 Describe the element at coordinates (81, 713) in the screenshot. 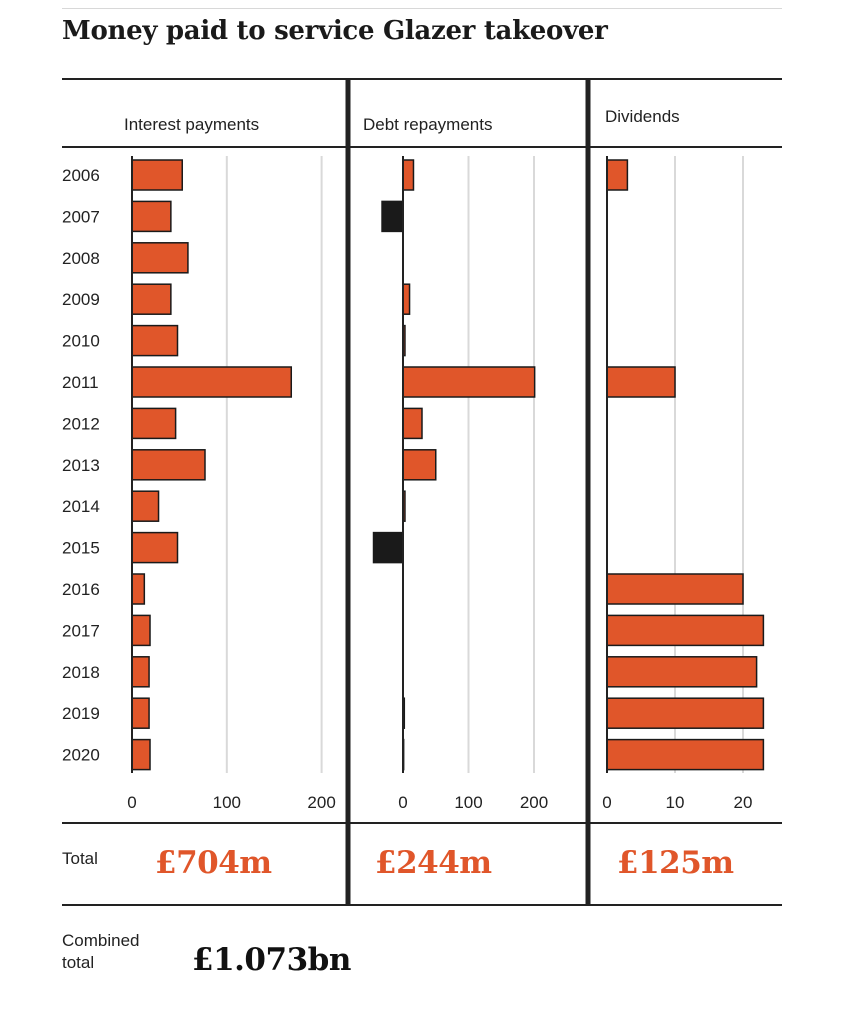

I see `year-label: 2019` at that location.